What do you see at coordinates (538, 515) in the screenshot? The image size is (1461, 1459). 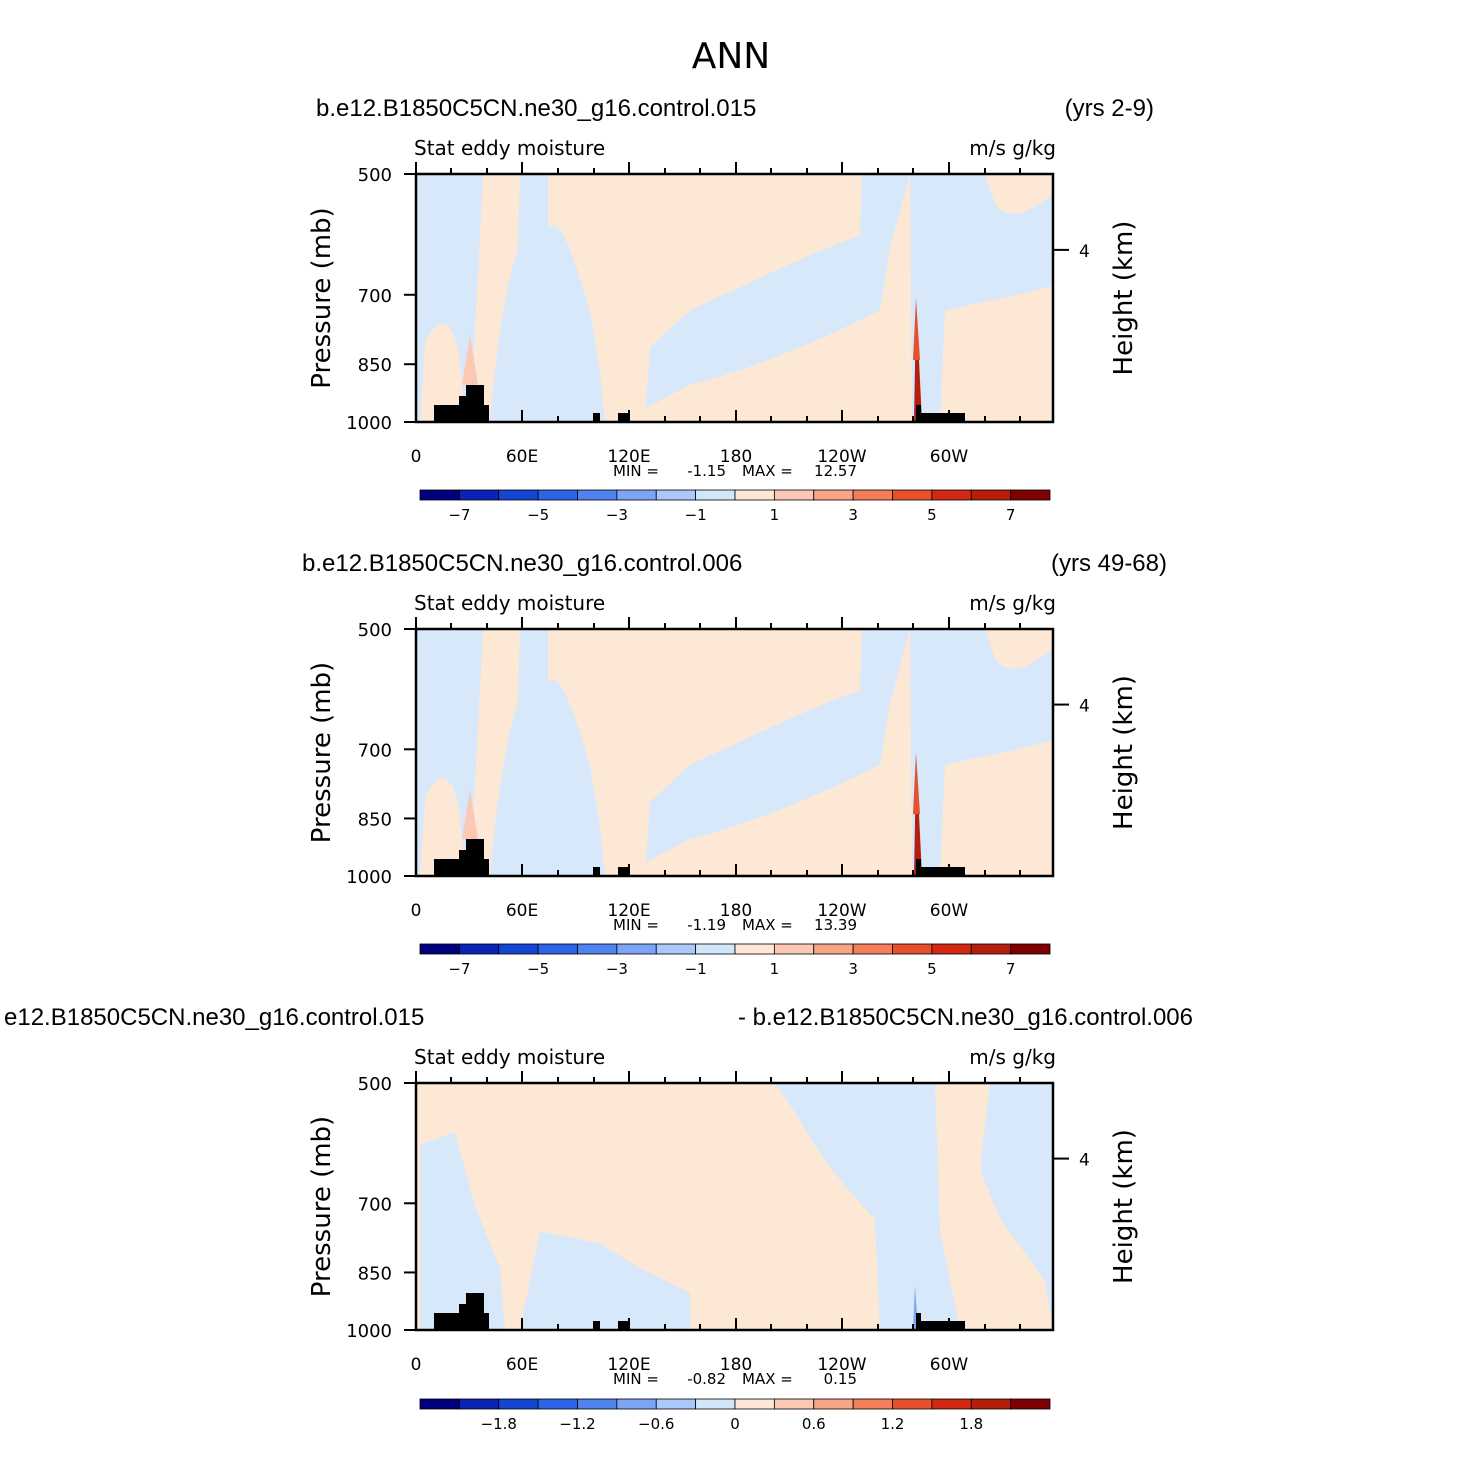 I see `colorbar-label: −5` at bounding box center [538, 515].